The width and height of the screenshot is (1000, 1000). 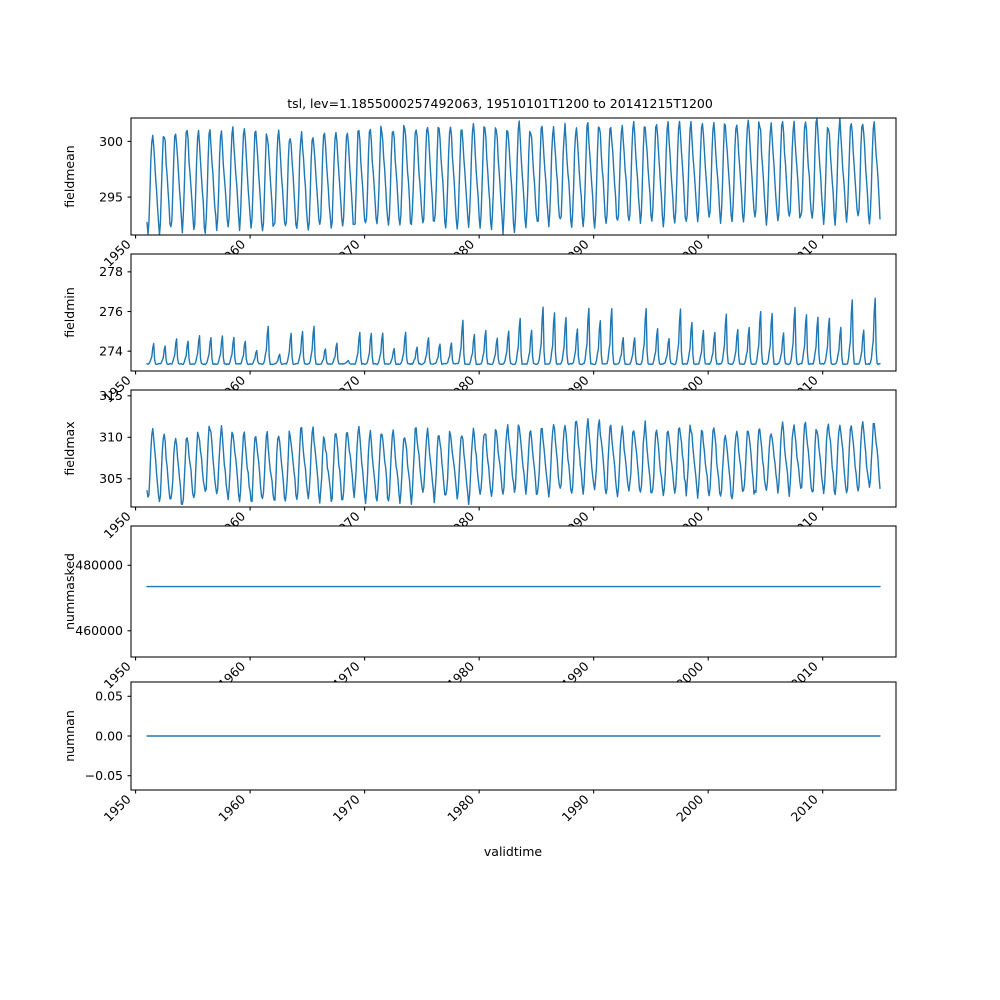 What do you see at coordinates (513, 851) in the screenshot?
I see `x-axis-label: validtime` at bounding box center [513, 851].